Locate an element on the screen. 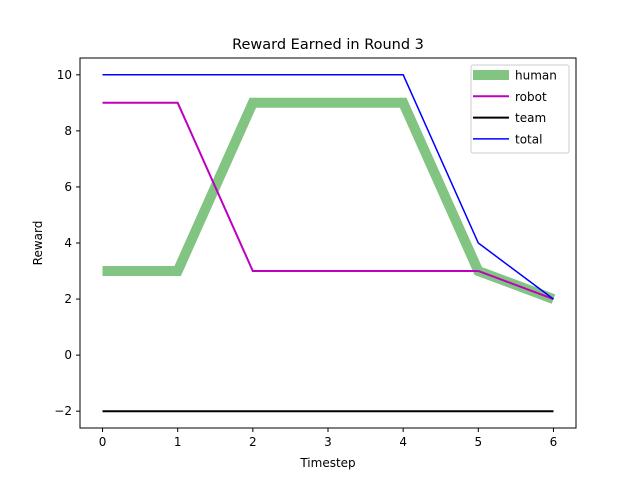 Image resolution: width=640 pixels, height=480 pixels. y-tick-label: 8 is located at coordinates (68, 131).